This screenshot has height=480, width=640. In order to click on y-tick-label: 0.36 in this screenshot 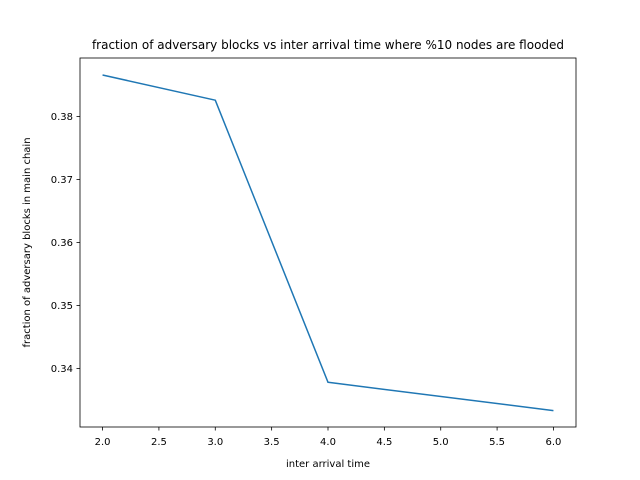, I will do `click(62, 243)`.